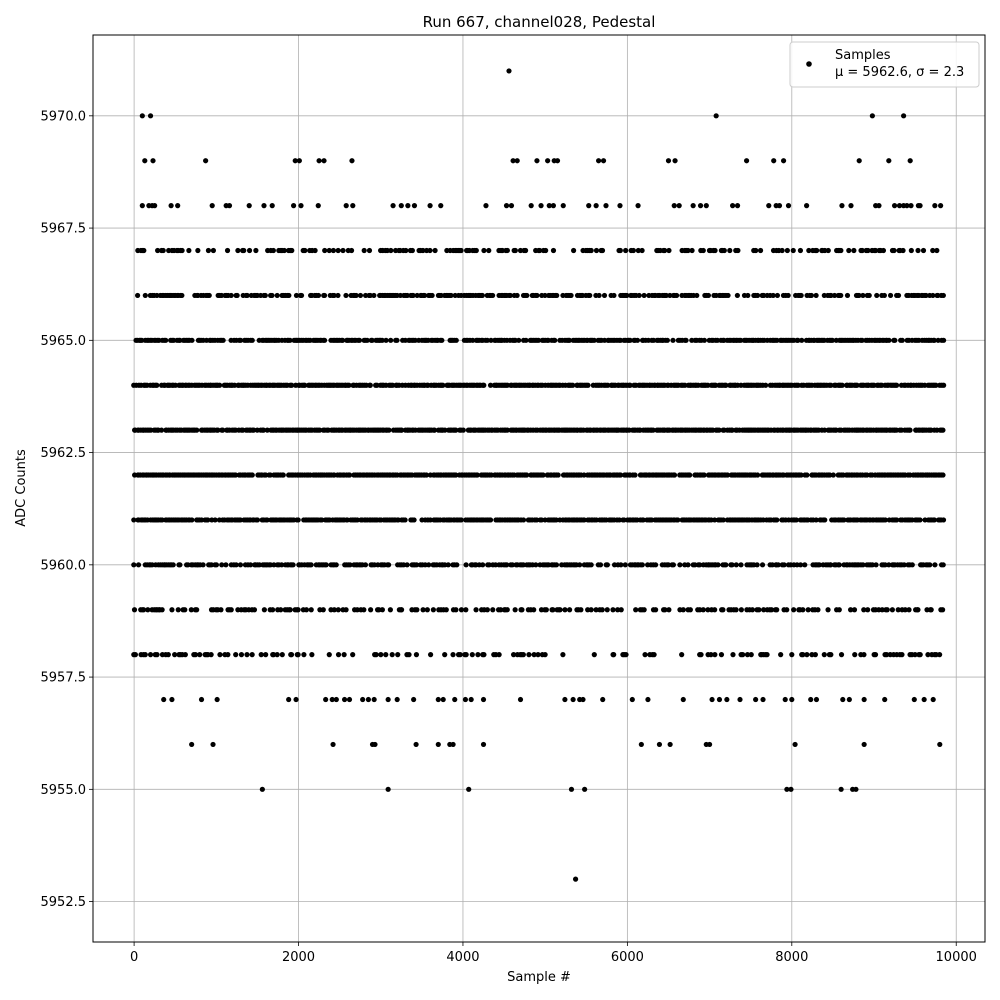  I want to click on legend-entry-label: Samples, so click(863, 55).